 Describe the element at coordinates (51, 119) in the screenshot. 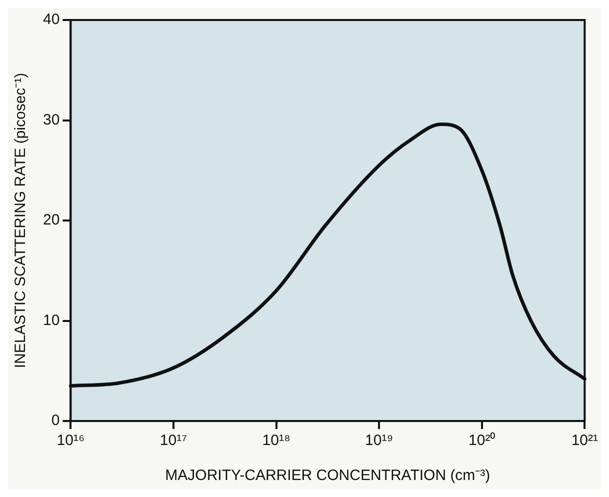

I see `y-tick-label: 30` at that location.